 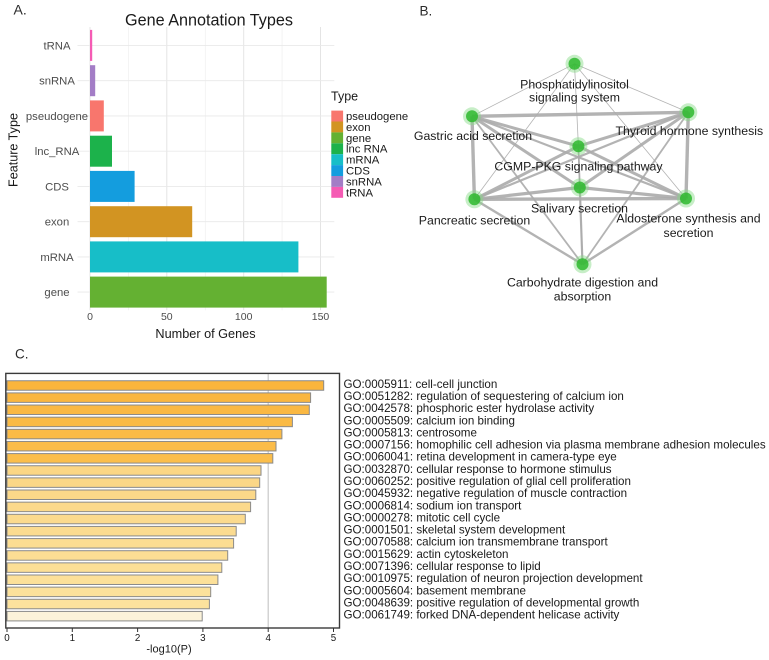 I want to click on svg-text: Thyroid hormone synthesis, so click(x=689, y=131).